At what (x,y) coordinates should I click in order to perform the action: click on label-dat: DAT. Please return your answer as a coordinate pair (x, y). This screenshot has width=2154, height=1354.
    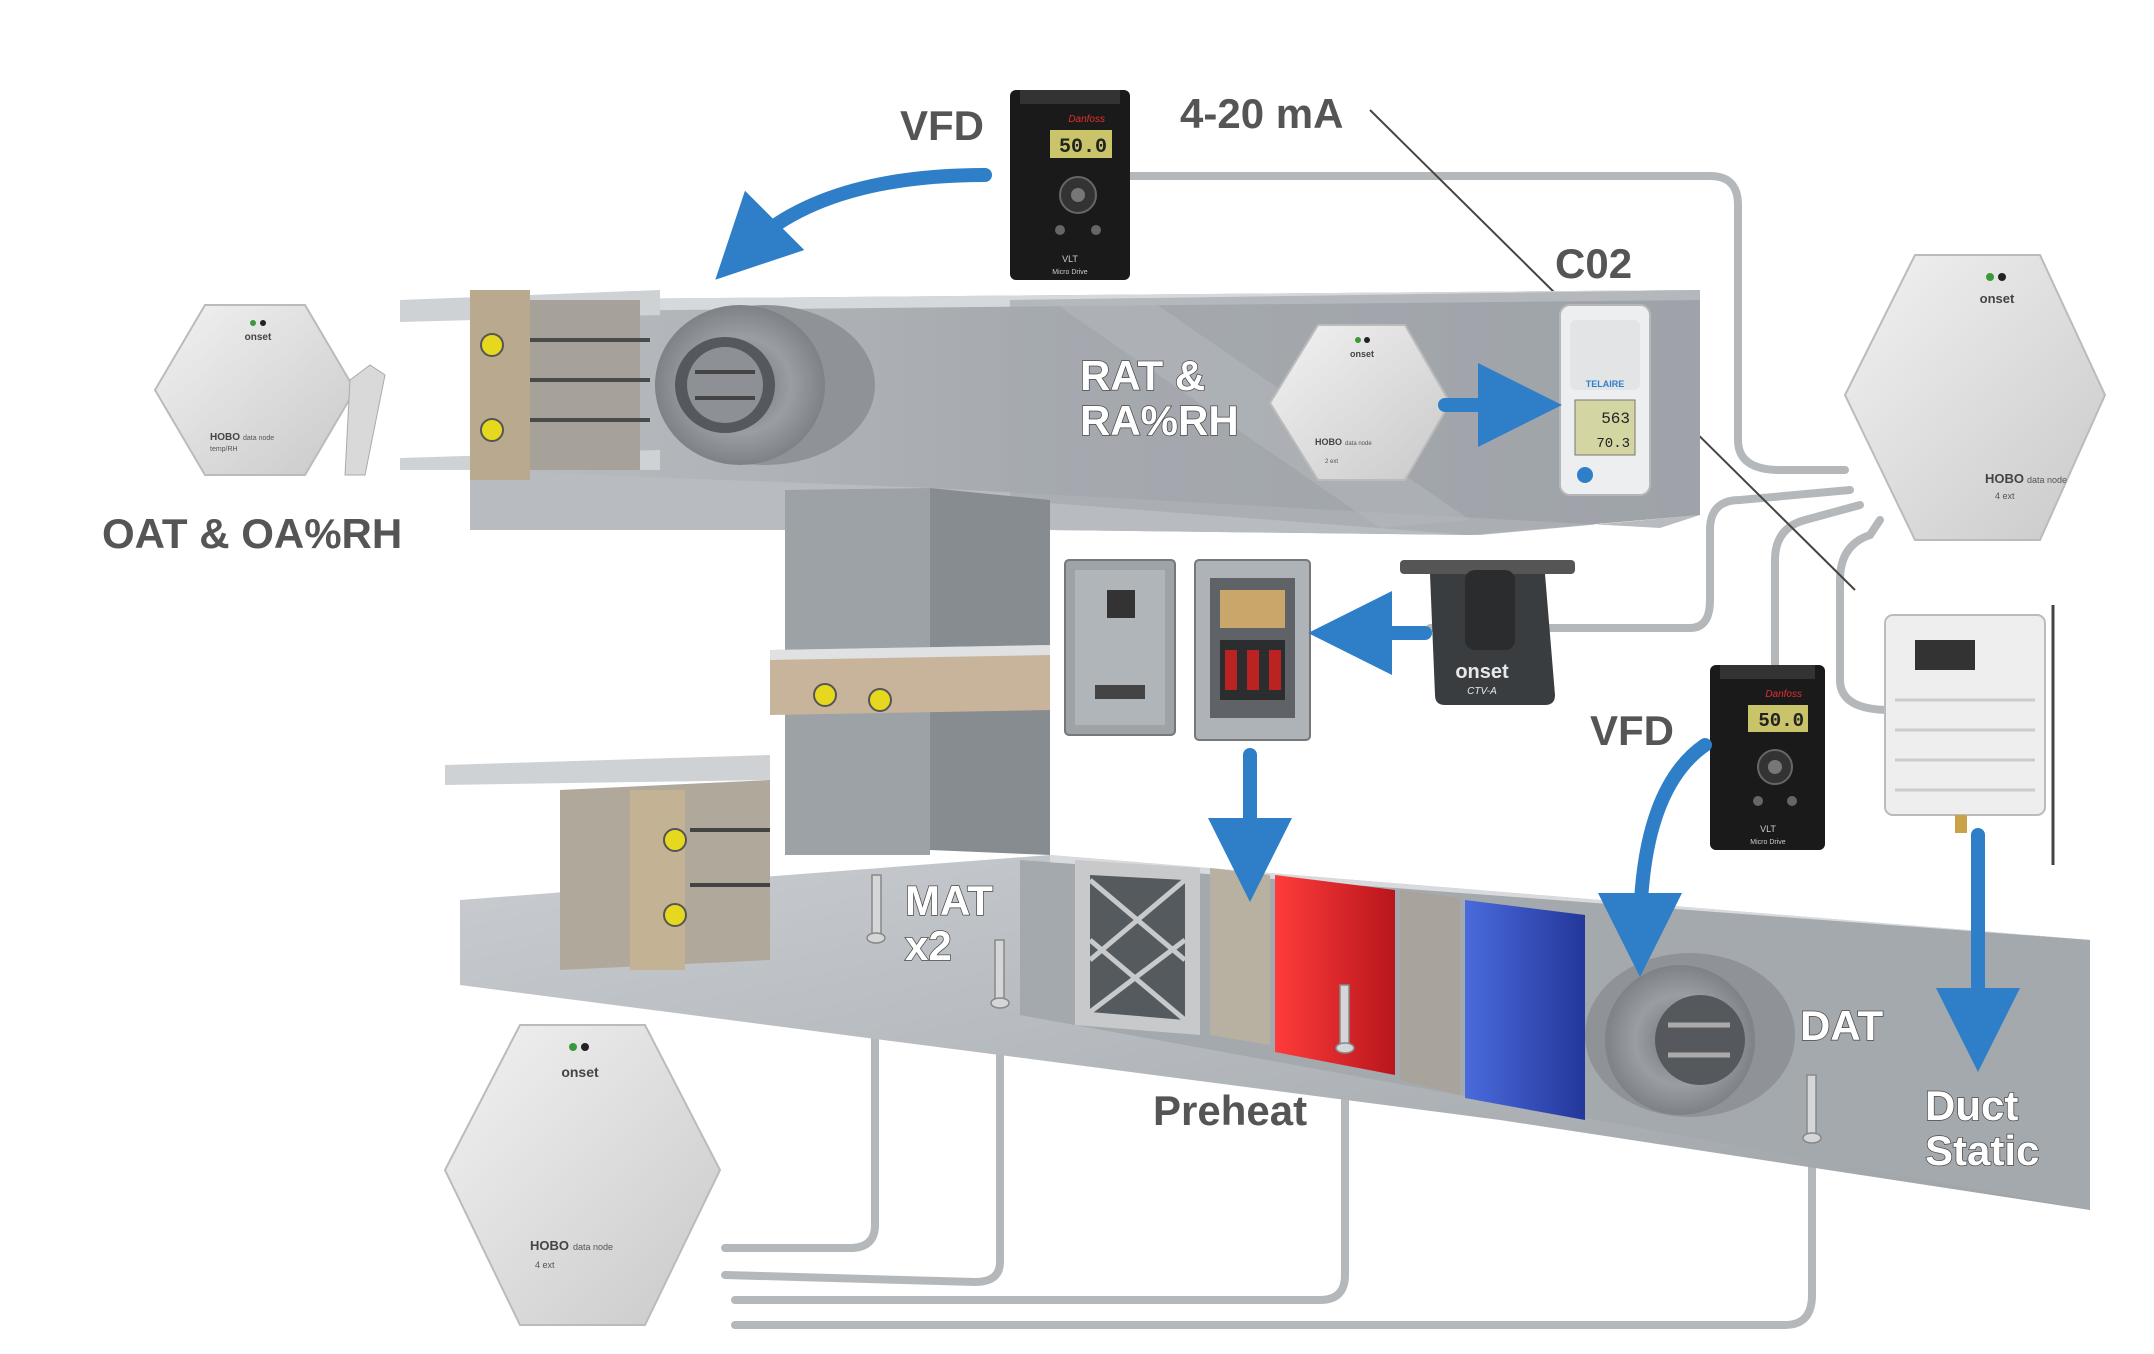
    Looking at the image, I should click on (1842, 1025).